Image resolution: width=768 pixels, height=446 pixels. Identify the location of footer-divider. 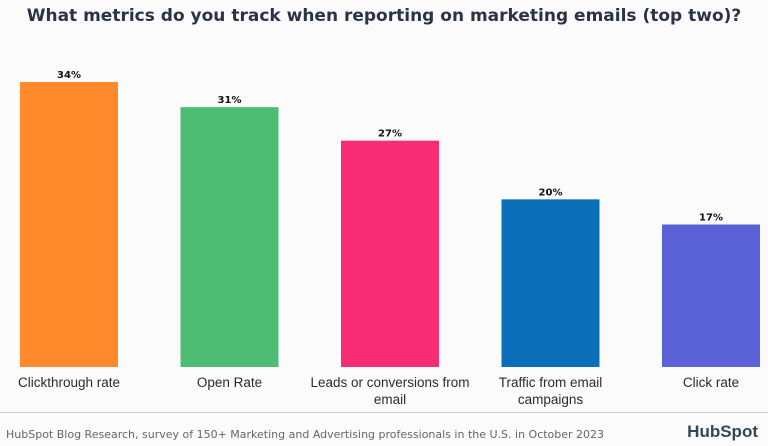
(384, 412).